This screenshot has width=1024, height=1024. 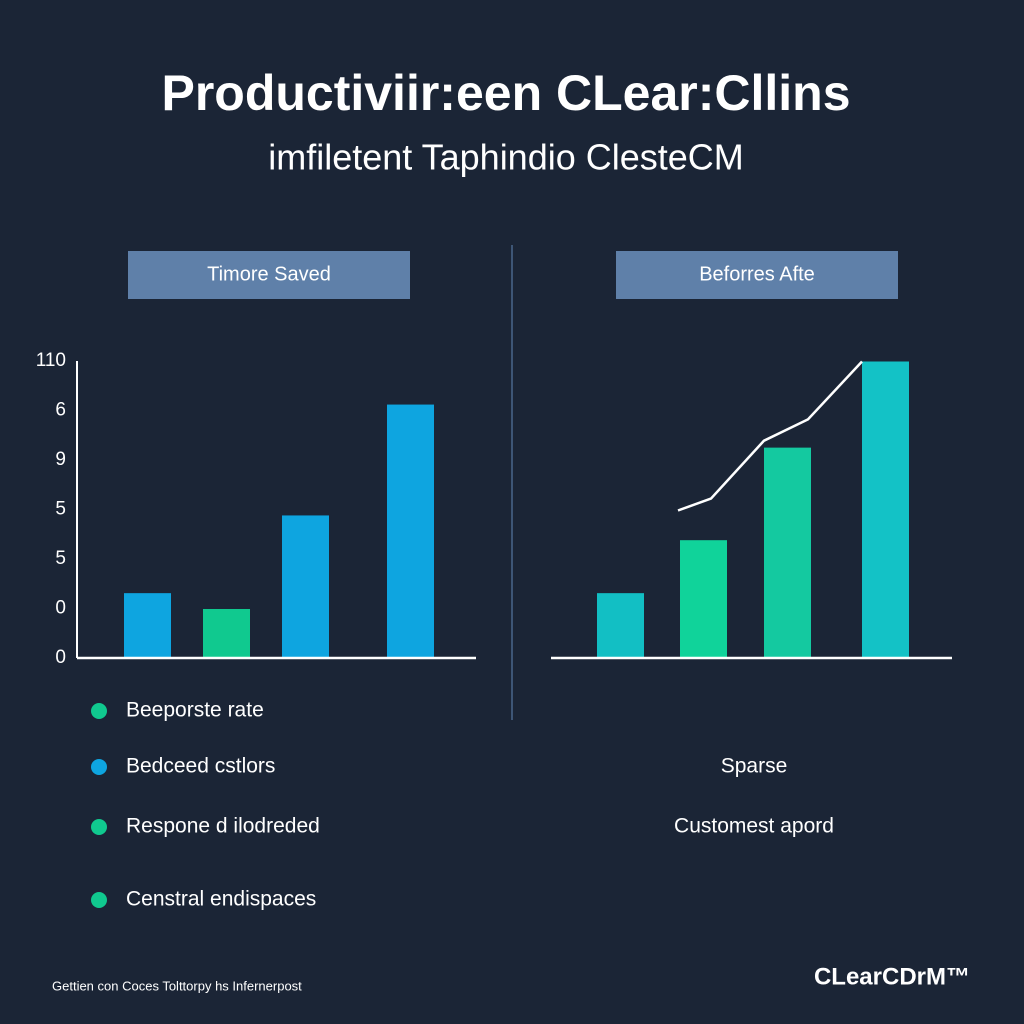 What do you see at coordinates (221, 899) in the screenshot?
I see `legend-label: Censtral endispaces` at bounding box center [221, 899].